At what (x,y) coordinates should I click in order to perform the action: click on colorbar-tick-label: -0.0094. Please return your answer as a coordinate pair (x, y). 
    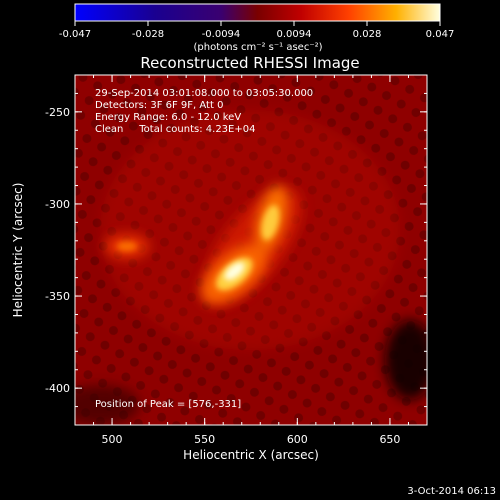
    Looking at the image, I should click on (221, 34).